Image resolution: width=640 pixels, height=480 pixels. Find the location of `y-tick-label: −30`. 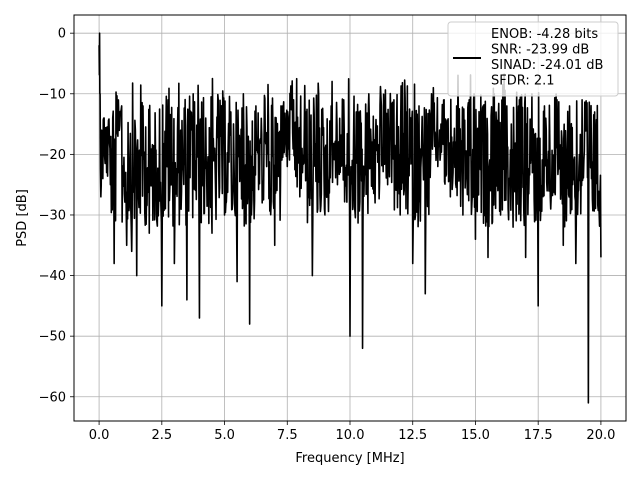

y-tick-label: −30 is located at coordinates (52, 215).